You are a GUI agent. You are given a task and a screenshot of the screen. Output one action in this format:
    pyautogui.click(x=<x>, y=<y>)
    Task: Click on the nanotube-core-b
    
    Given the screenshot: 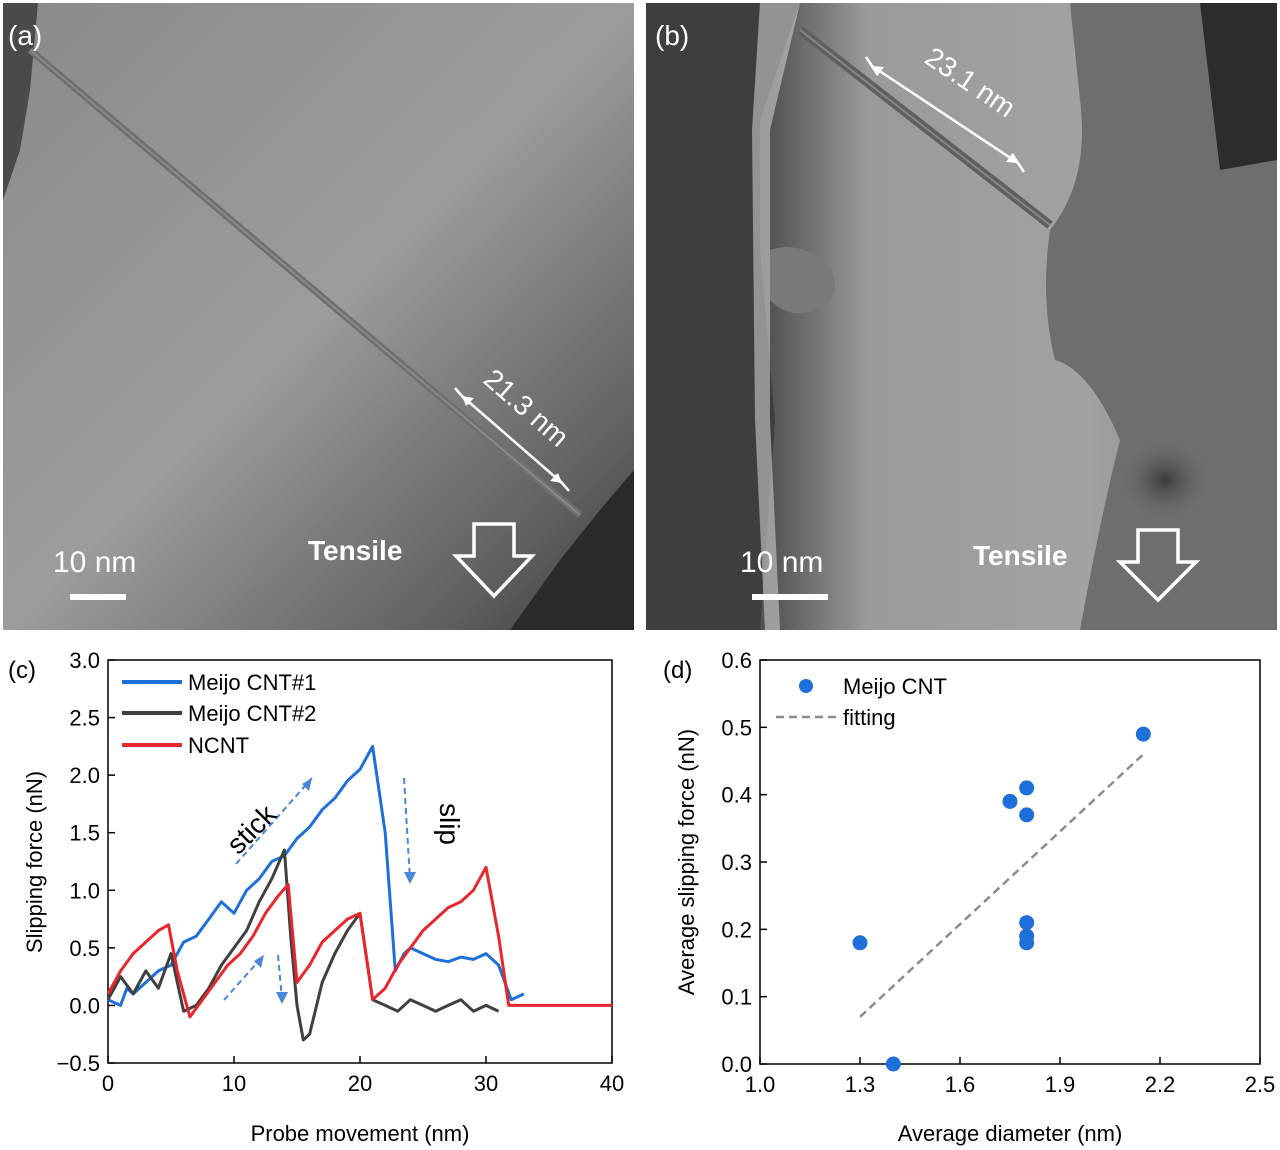 What is the action you would take?
    pyautogui.click(x=925, y=127)
    